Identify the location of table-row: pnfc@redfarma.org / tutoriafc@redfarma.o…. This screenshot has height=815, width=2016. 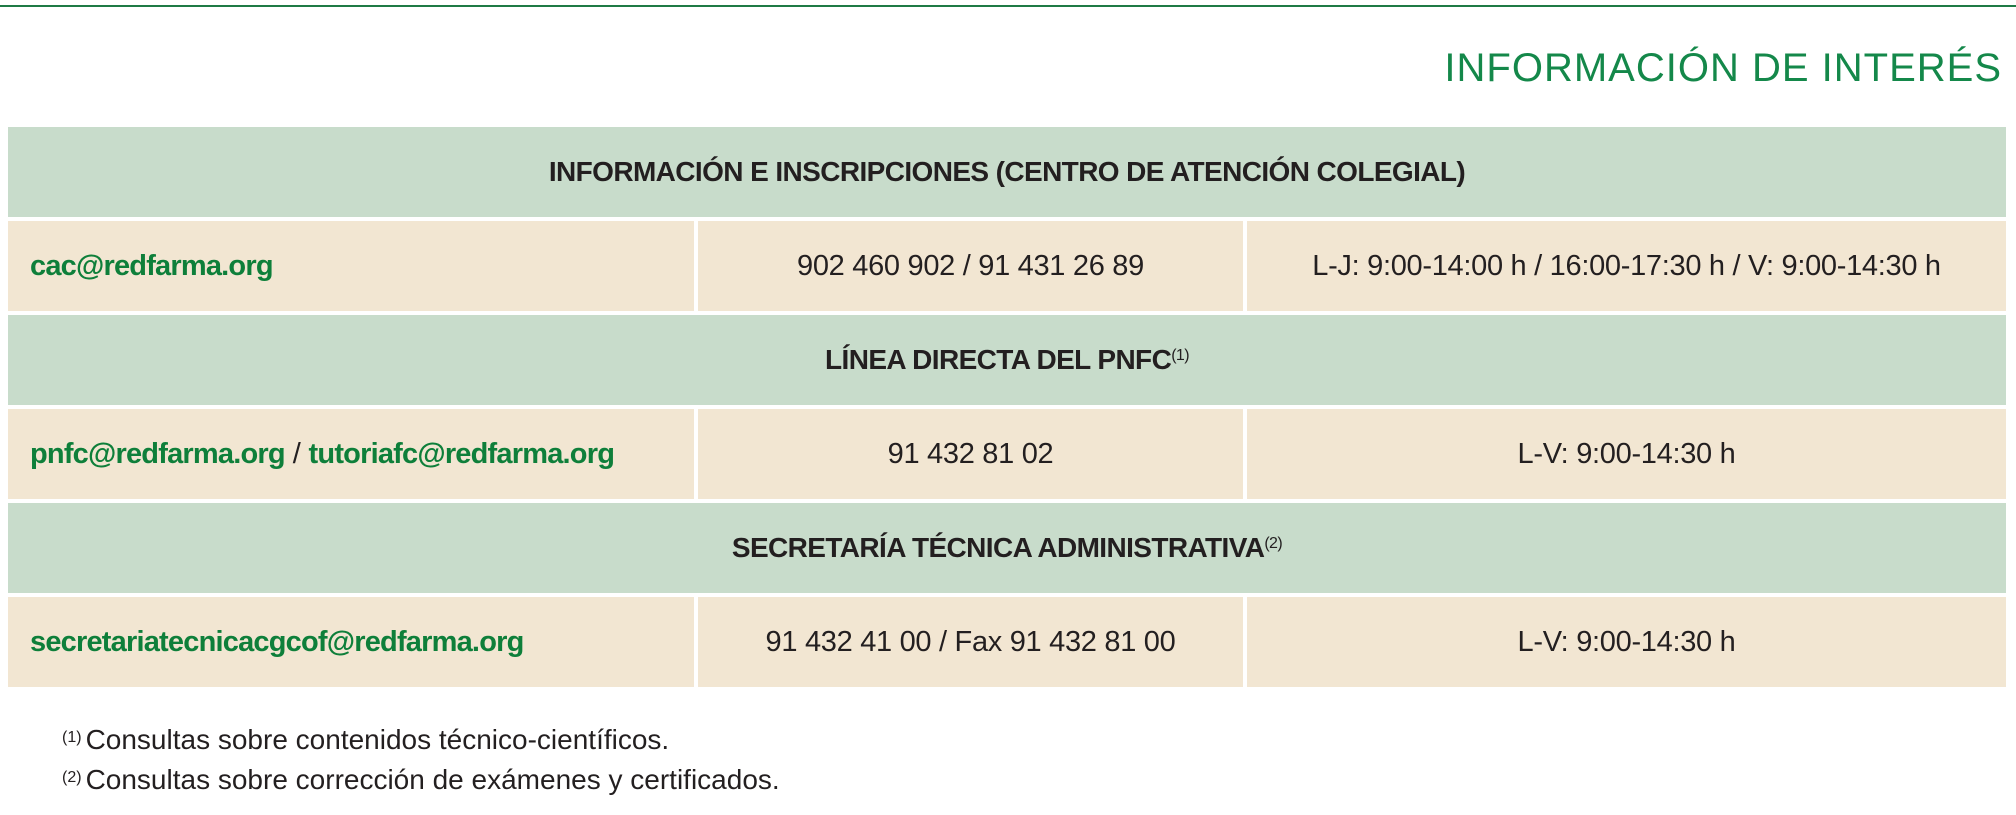
(1007, 454).